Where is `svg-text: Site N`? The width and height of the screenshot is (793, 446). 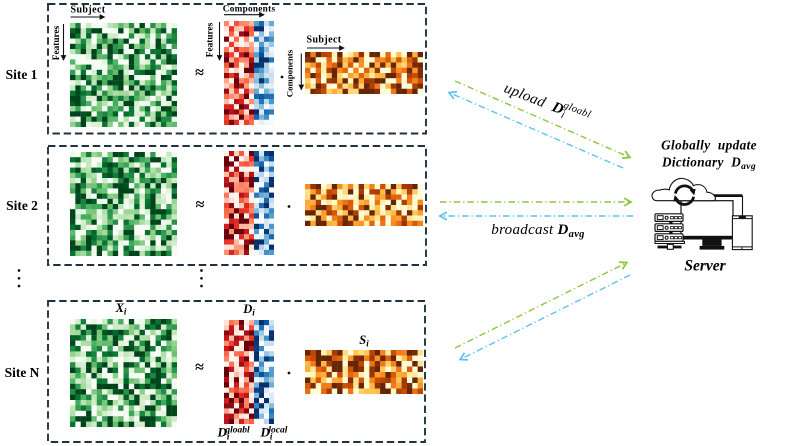
svg-text: Site N is located at coordinates (22, 372).